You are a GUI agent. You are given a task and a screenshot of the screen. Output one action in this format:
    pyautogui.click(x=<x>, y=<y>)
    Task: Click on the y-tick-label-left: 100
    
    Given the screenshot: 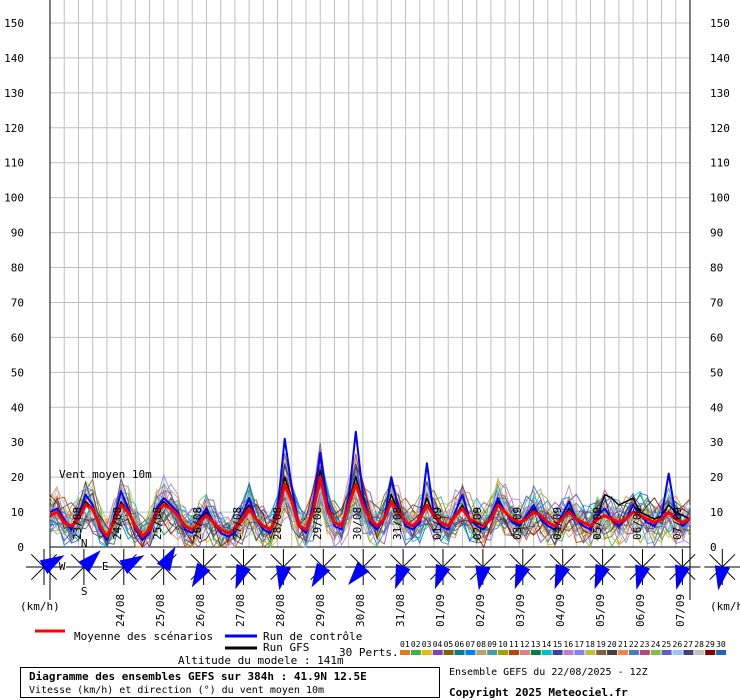 What is the action you would take?
    pyautogui.click(x=14, y=198)
    